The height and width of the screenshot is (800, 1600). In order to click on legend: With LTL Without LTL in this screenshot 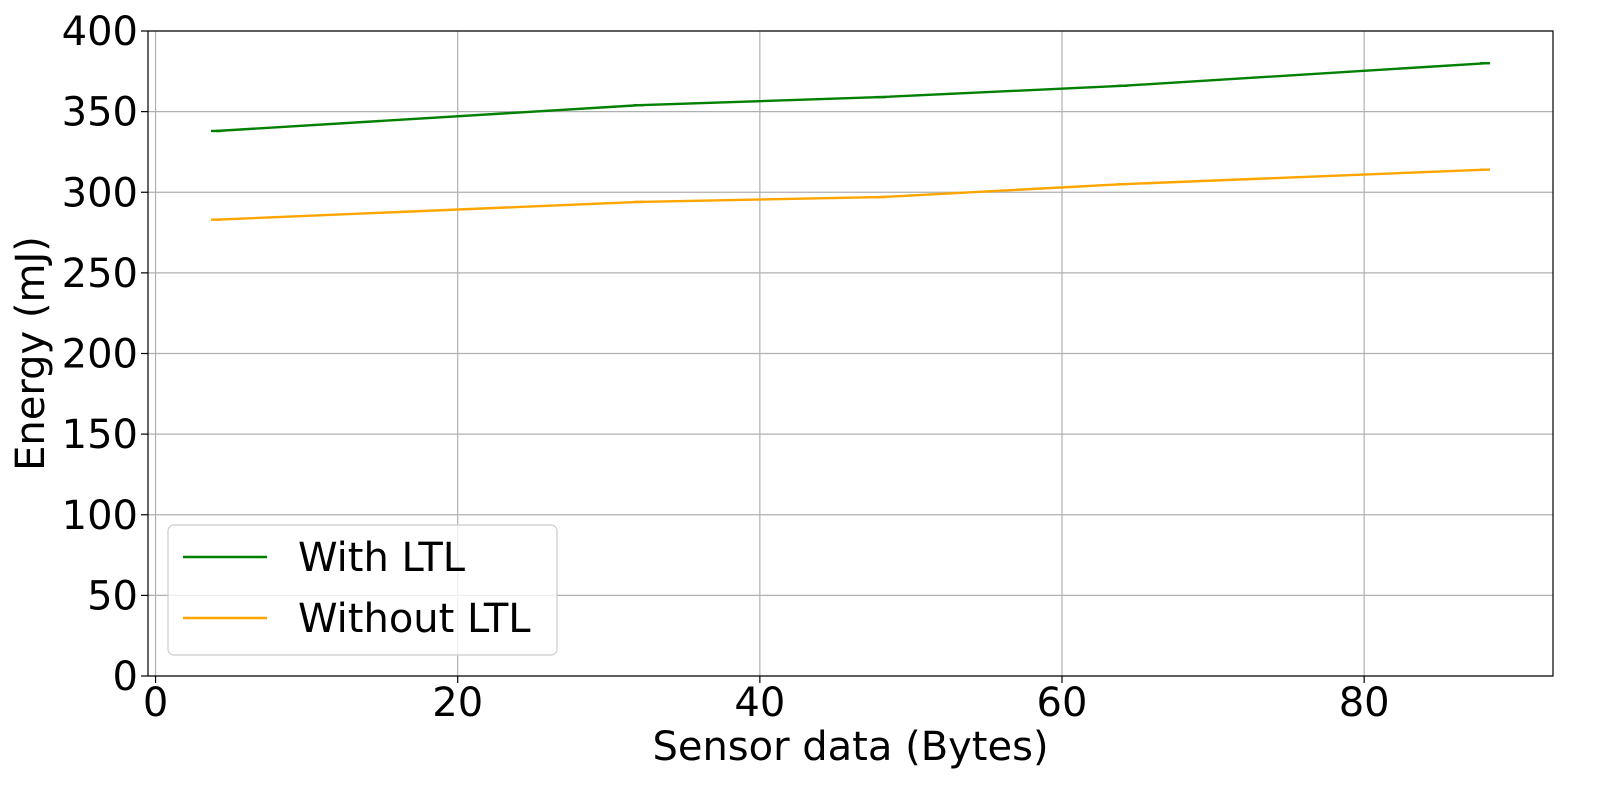, I will do `click(362, 590)`.